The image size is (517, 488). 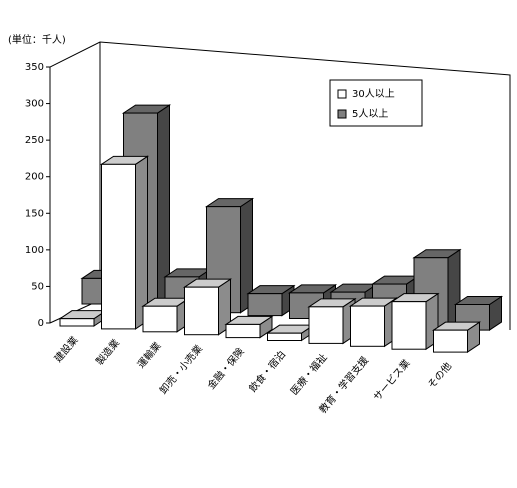 What do you see at coordinates (34, 250) in the screenshot?
I see `y-tick-label: 100` at bounding box center [34, 250].